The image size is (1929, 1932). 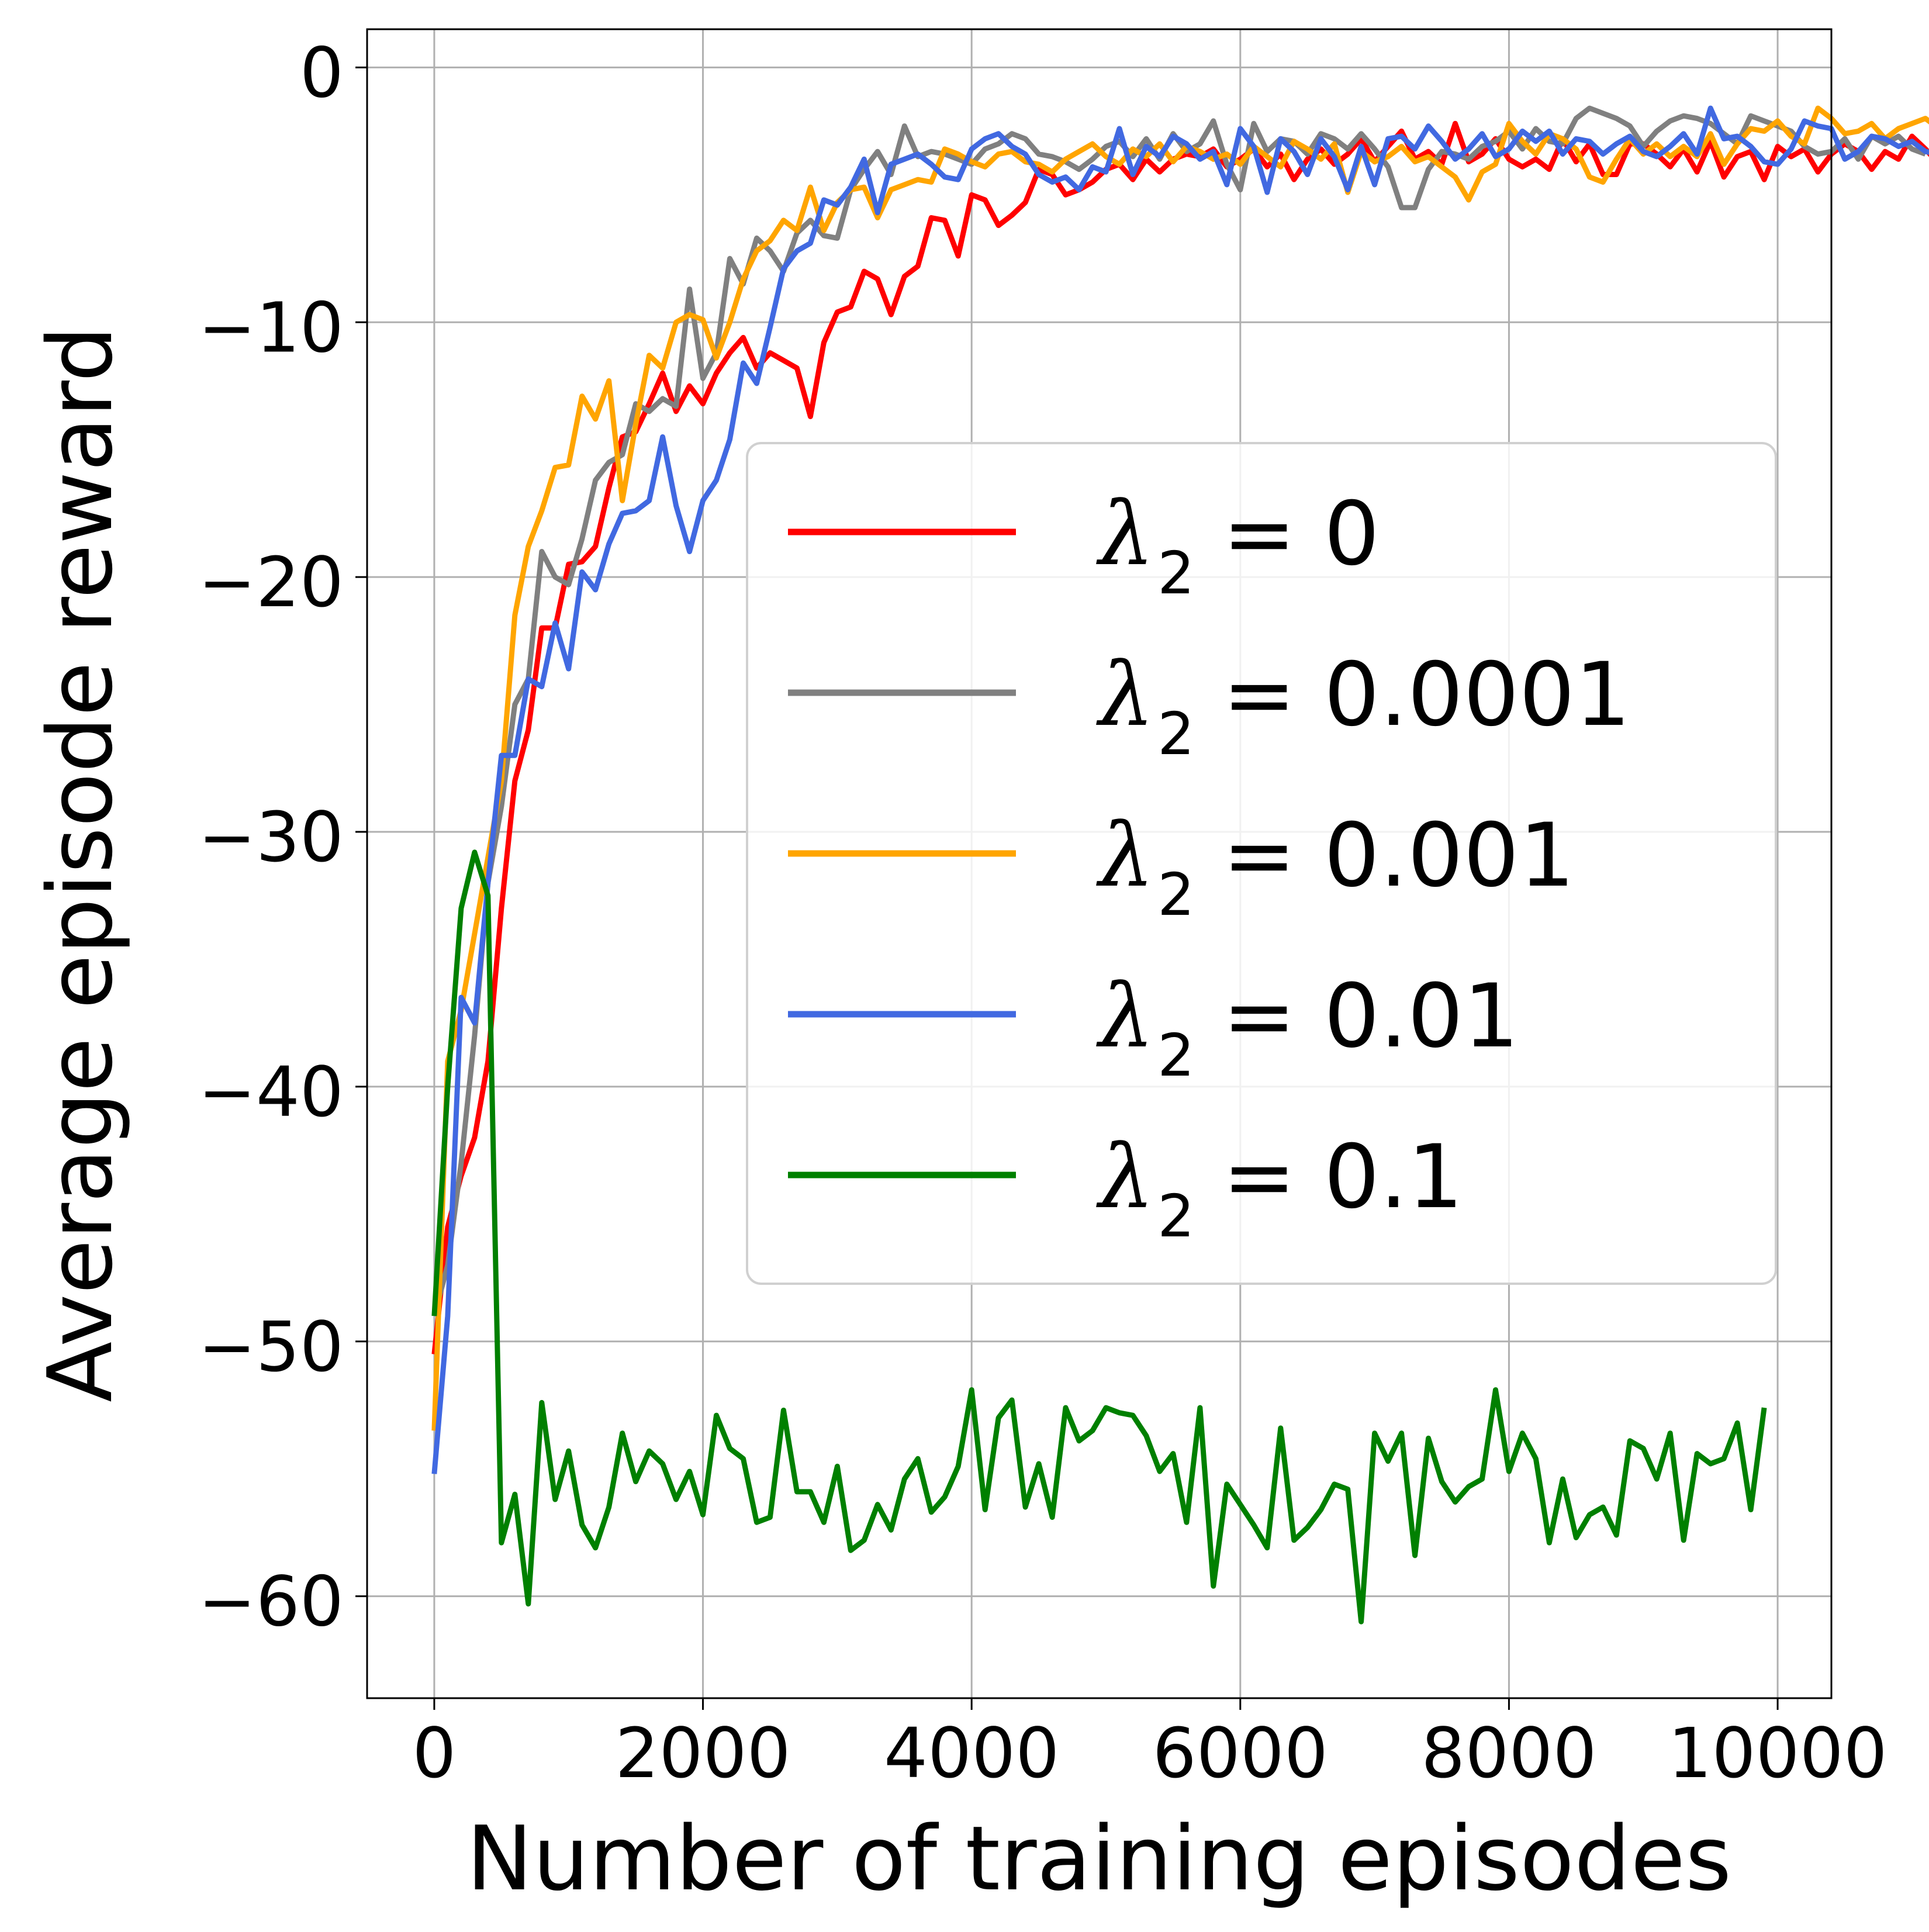 What do you see at coordinates (271, 837) in the screenshot?
I see `y-tick-label: −30` at bounding box center [271, 837].